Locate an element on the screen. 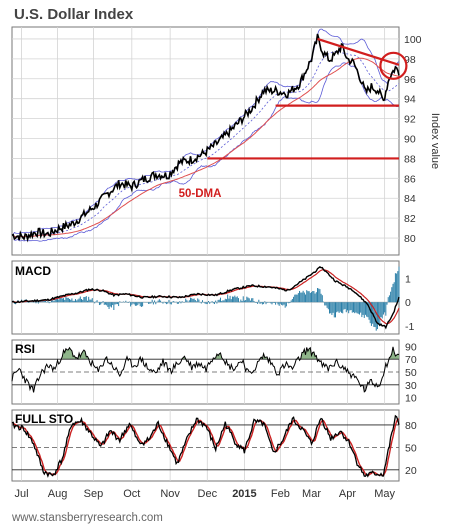 This screenshot has width=450, height=530. x-tick-label: Dec is located at coordinates (208, 494).